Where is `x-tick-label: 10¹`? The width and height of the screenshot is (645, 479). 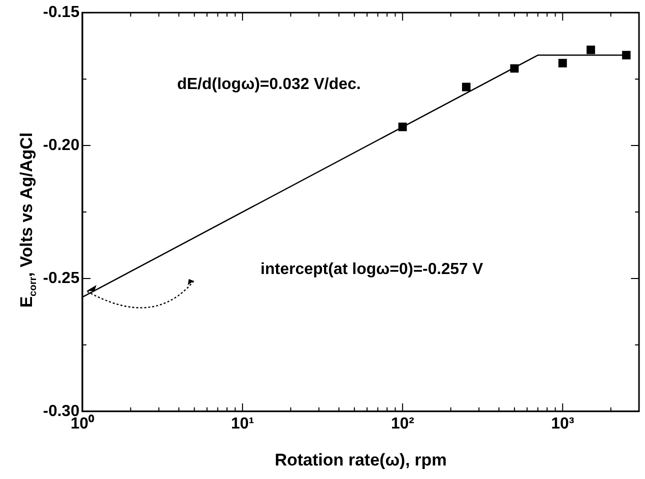
x-tick-label: 10¹ is located at coordinates (242, 423).